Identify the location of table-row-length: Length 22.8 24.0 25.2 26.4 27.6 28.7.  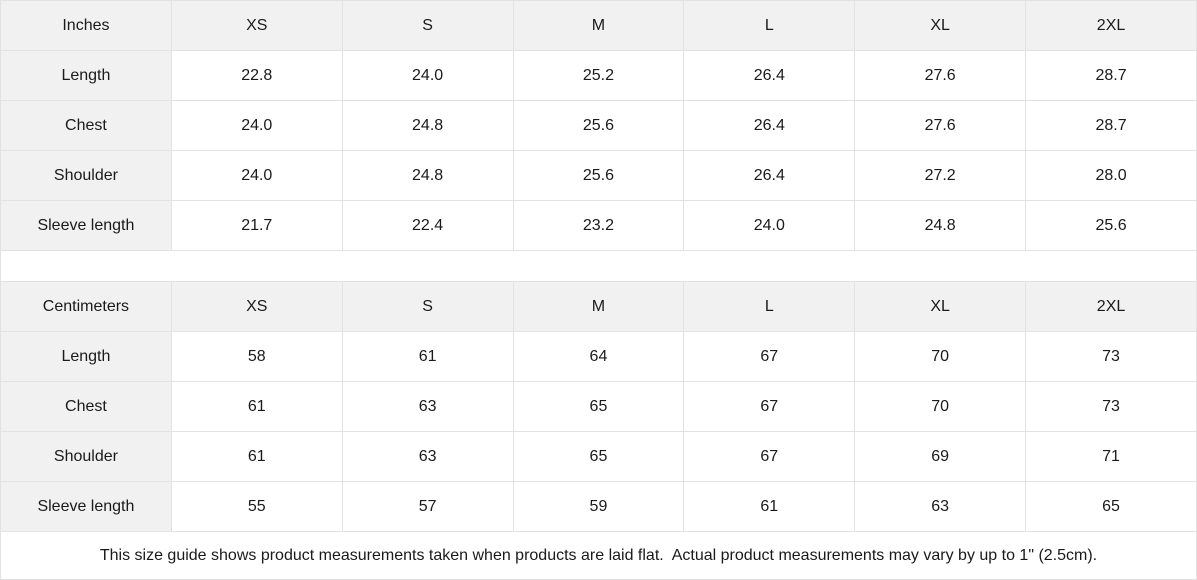
(598, 75).